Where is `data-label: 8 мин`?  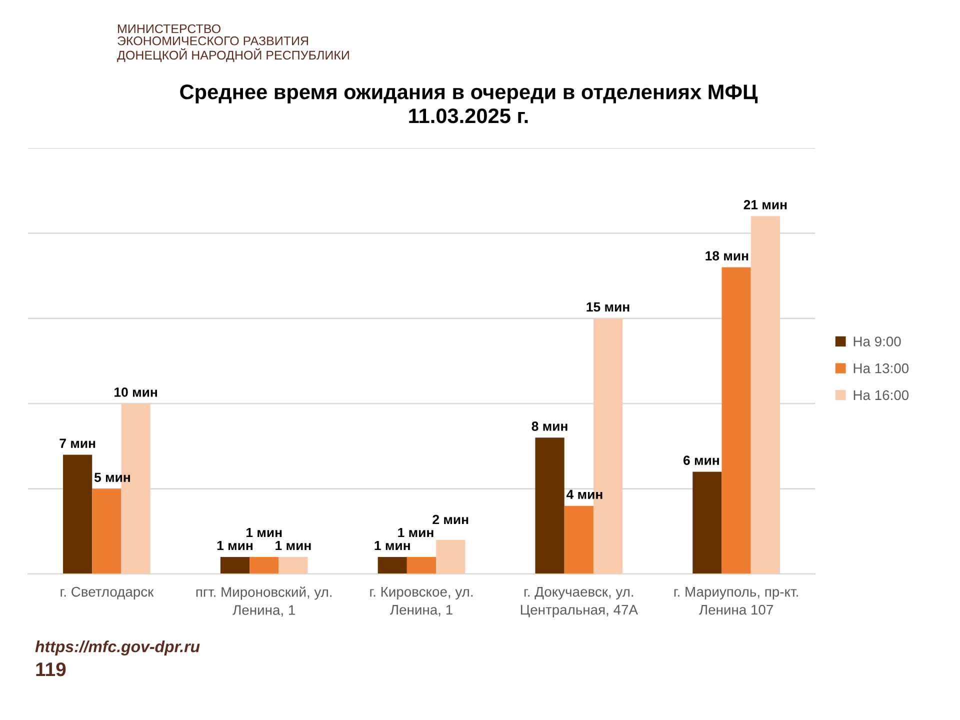
data-label: 8 мин is located at coordinates (550, 426).